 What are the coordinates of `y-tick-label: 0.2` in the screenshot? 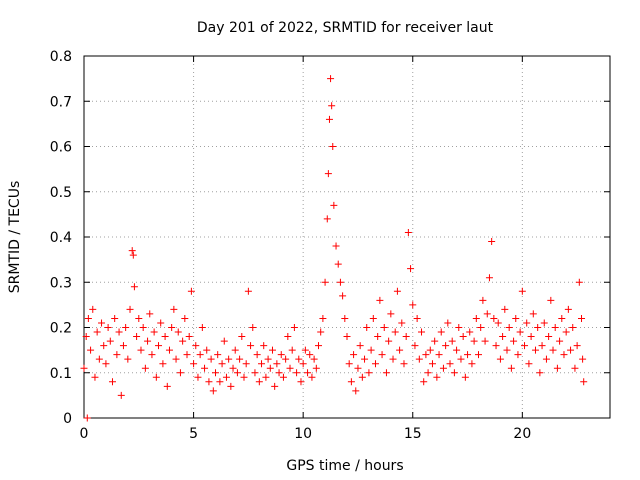 It's located at (61, 329).